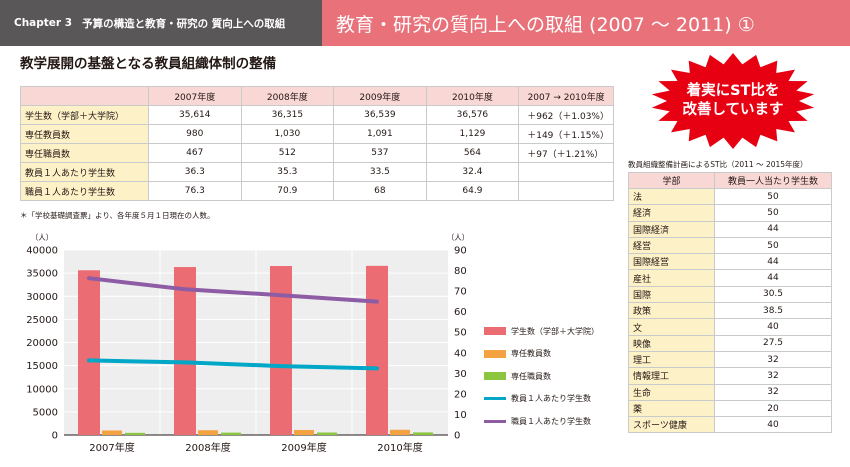  I want to click on cell-value: 564, so click(472, 153).